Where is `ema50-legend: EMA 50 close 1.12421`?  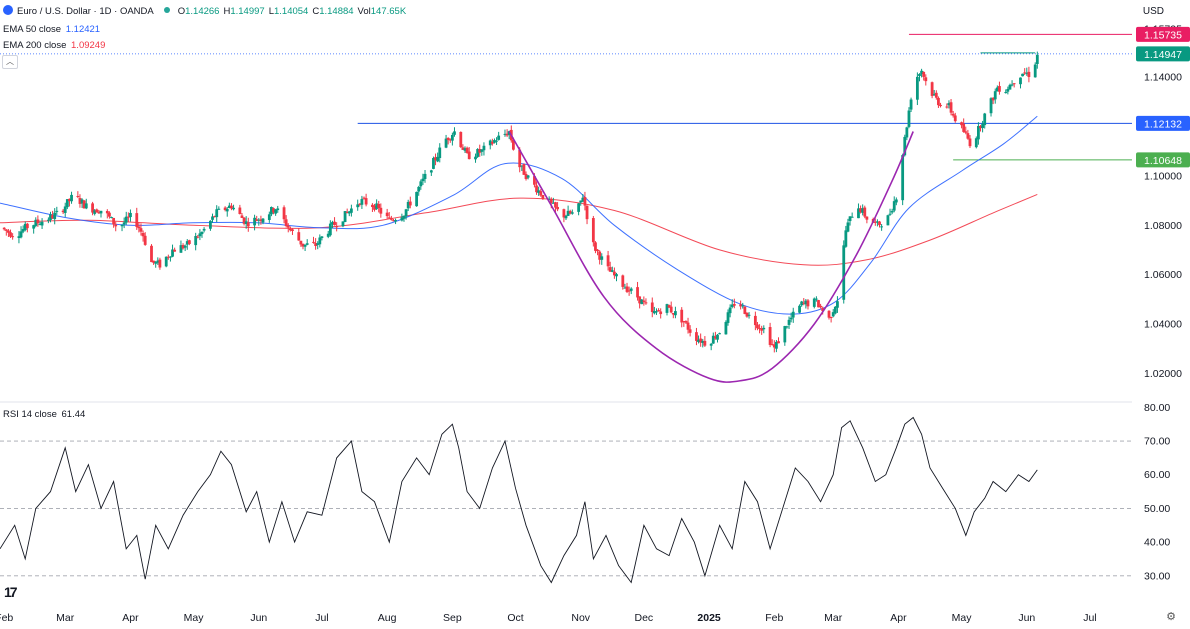 ema50-legend: EMA 50 close 1.12421 is located at coordinates (51, 29).